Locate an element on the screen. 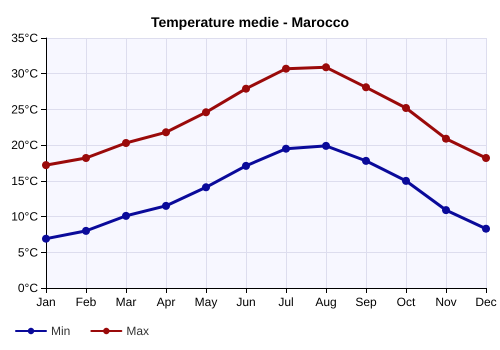  legend-label: Min is located at coordinates (60, 331).